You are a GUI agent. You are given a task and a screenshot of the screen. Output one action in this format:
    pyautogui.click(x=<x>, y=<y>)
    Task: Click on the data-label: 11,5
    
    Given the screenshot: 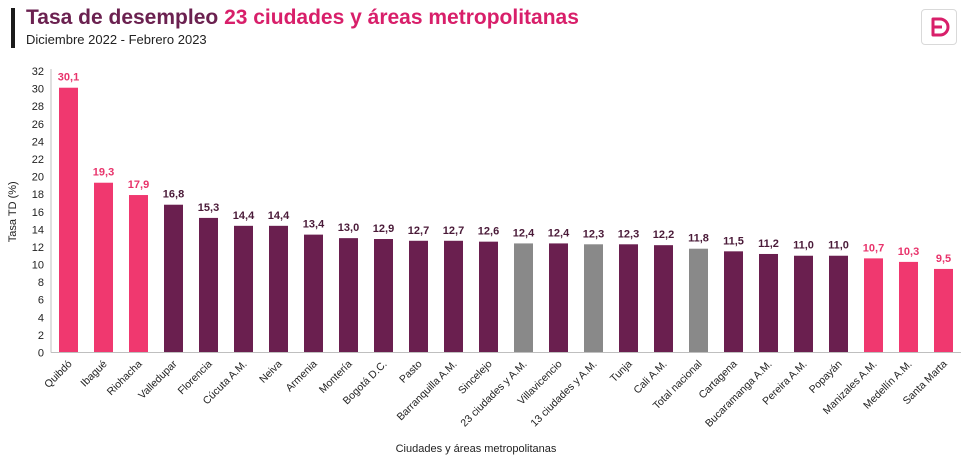 What is the action you would take?
    pyautogui.click(x=733, y=241)
    